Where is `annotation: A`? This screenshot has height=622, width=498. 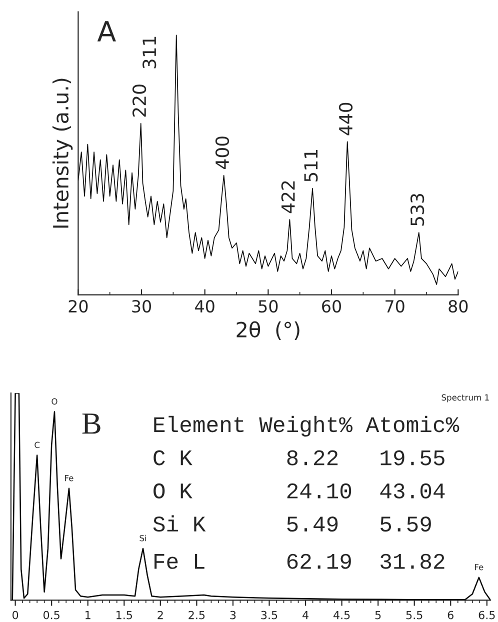
annotation: A is located at coordinates (106, 31).